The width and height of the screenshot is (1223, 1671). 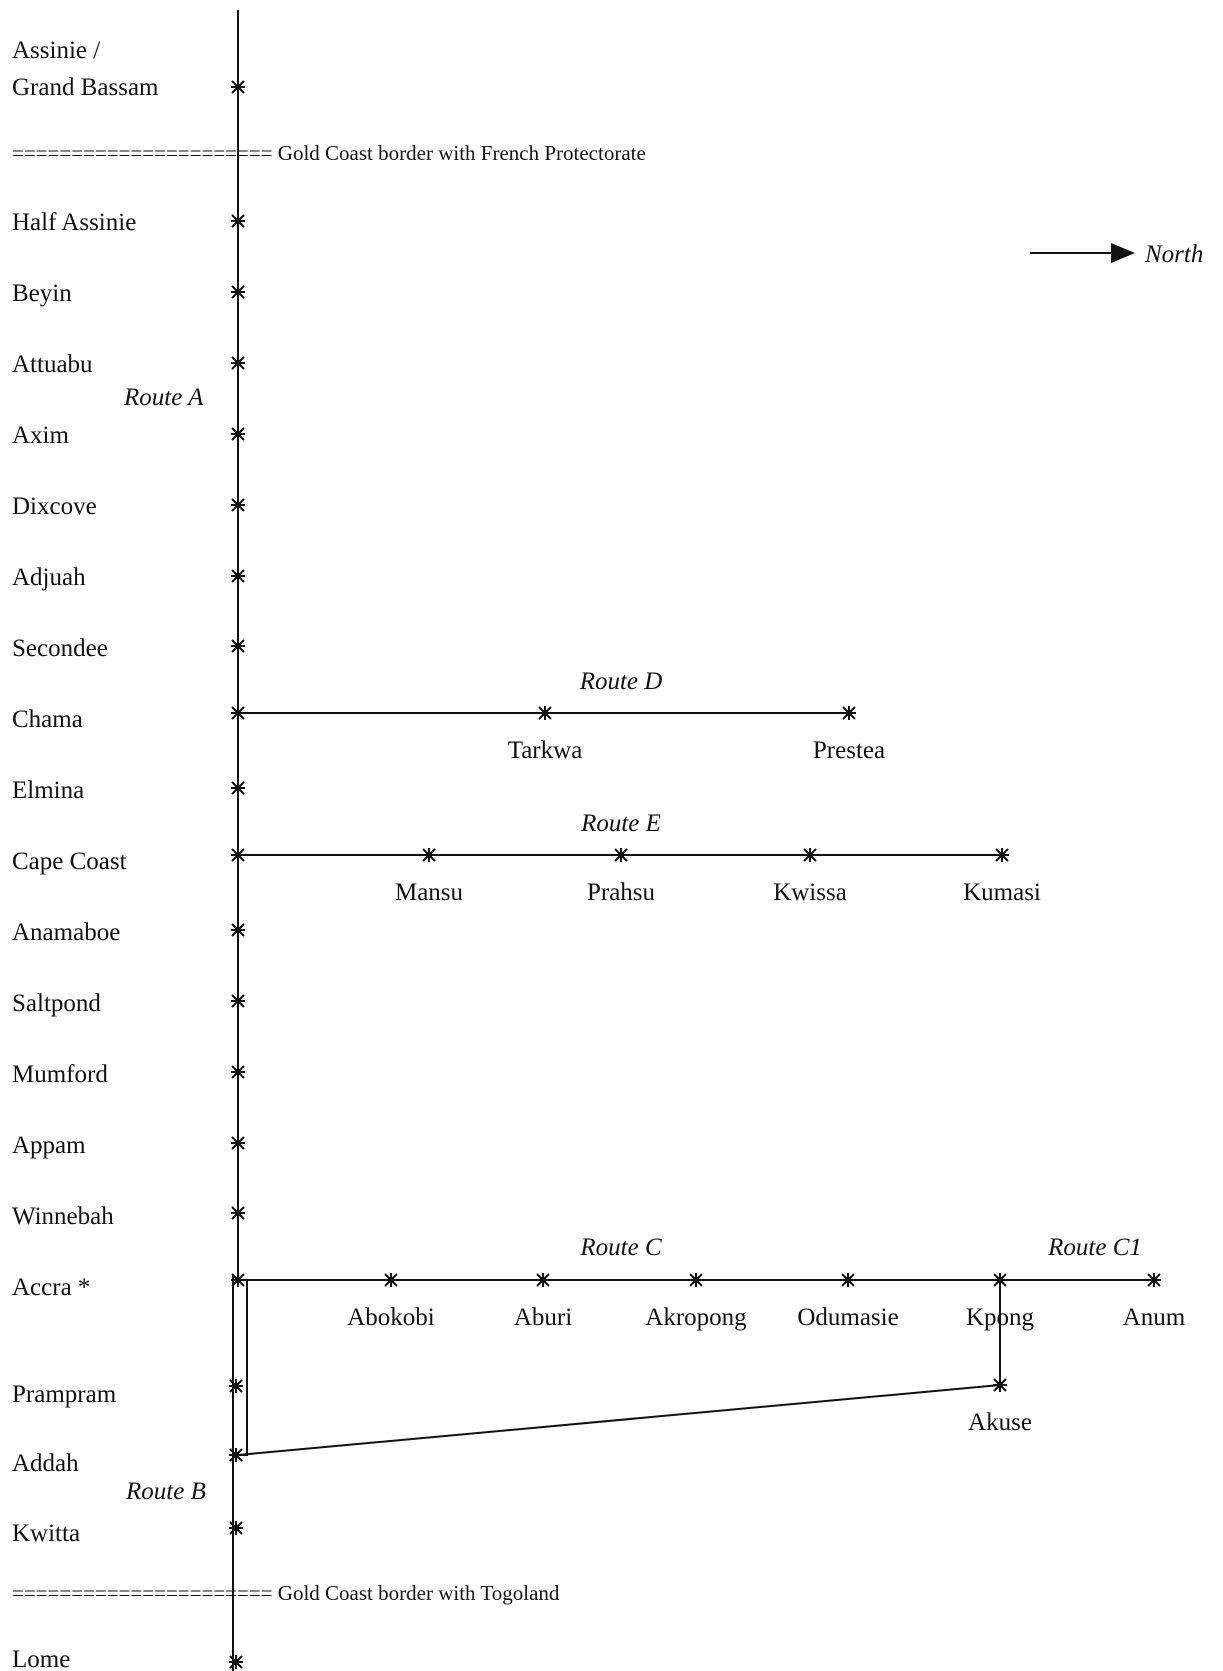 What do you see at coordinates (849, 750) in the screenshot?
I see `stop-label-prestea: Prestea` at bounding box center [849, 750].